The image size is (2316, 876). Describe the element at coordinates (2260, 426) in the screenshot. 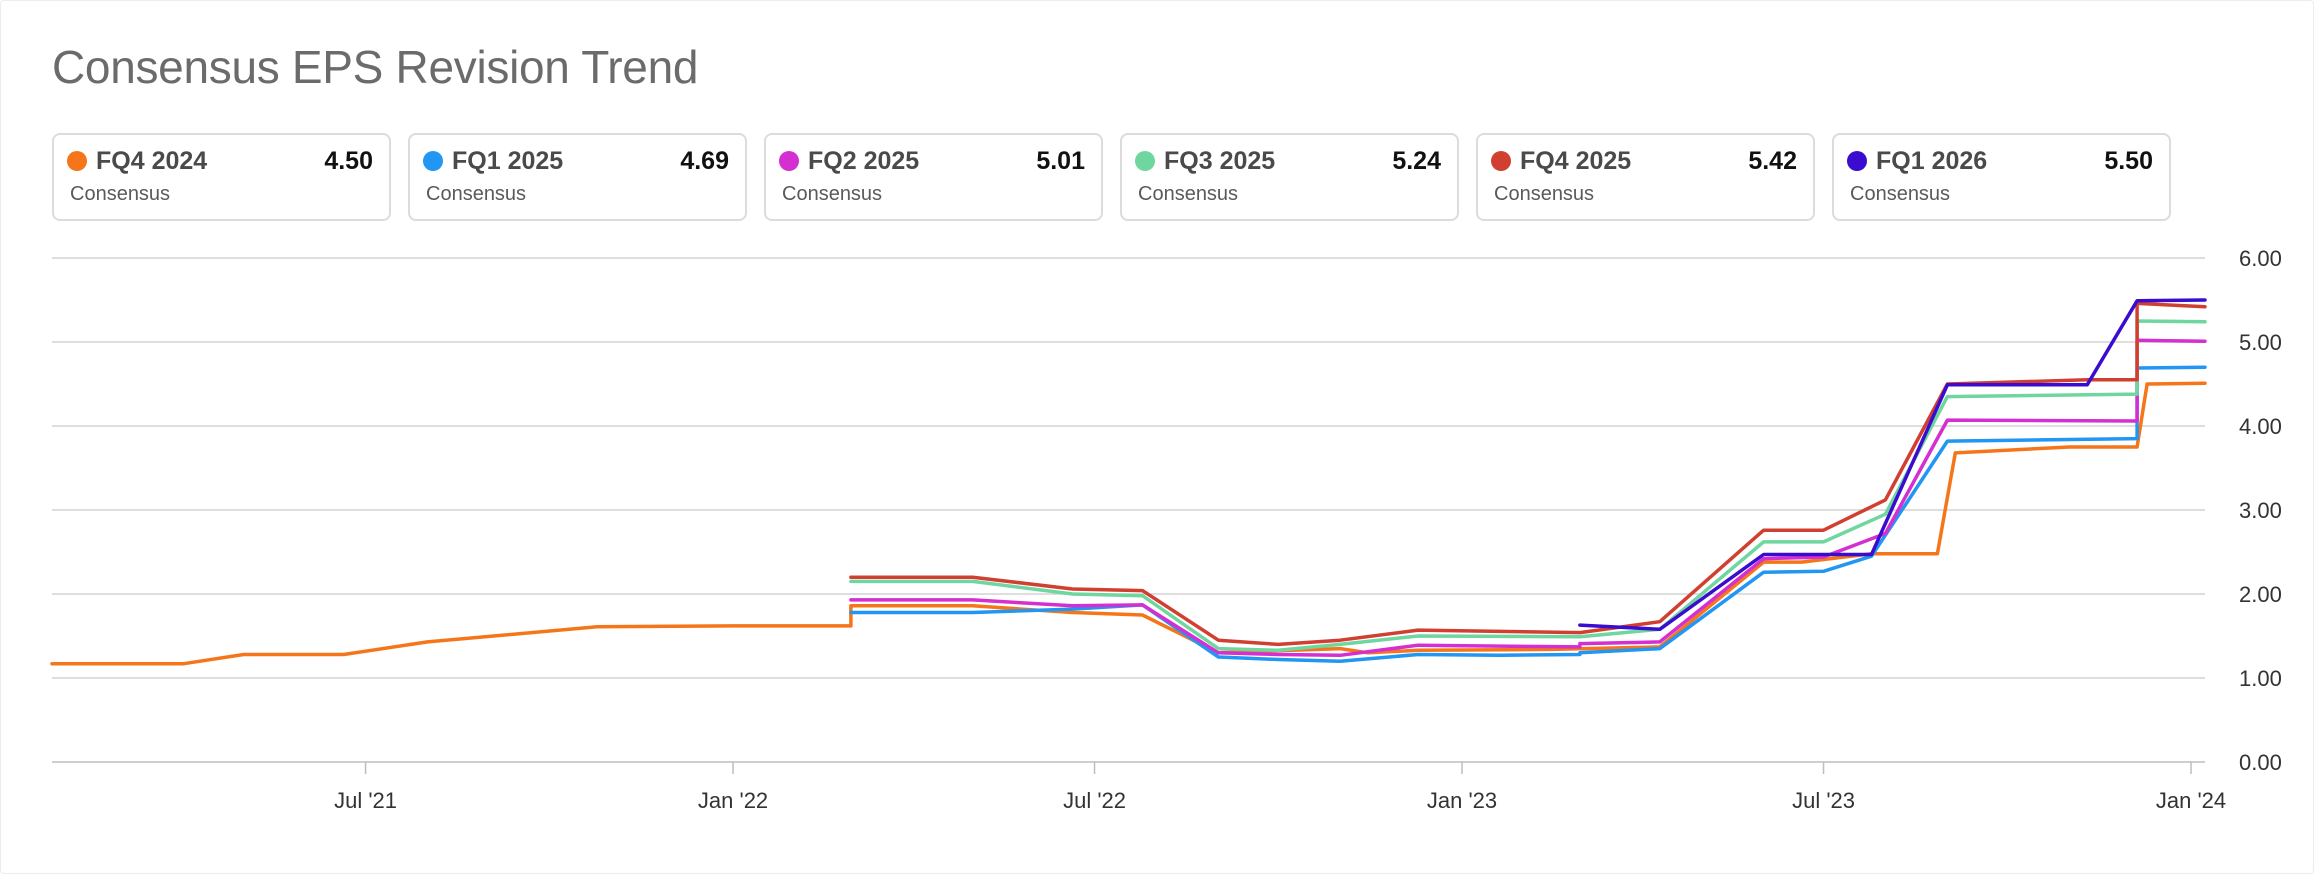

I see `y-tick-label: 4.00` at that location.